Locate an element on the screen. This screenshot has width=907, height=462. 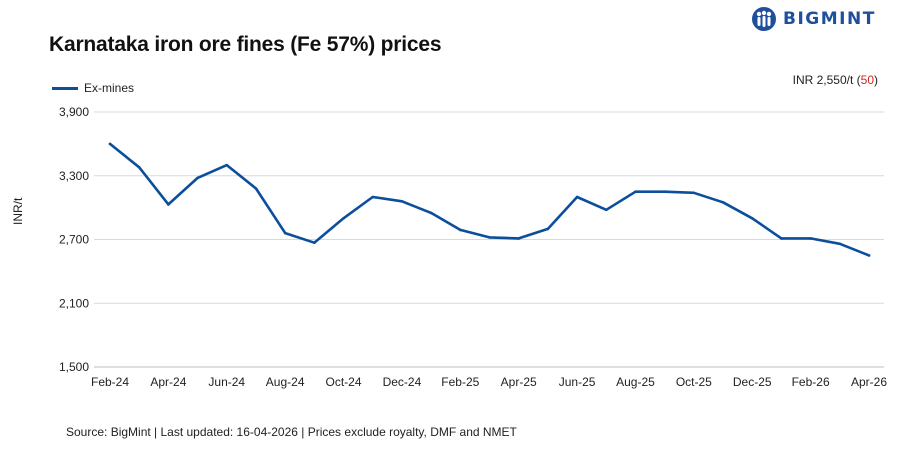
x-tick-label: Oct-24 is located at coordinates (344, 382).